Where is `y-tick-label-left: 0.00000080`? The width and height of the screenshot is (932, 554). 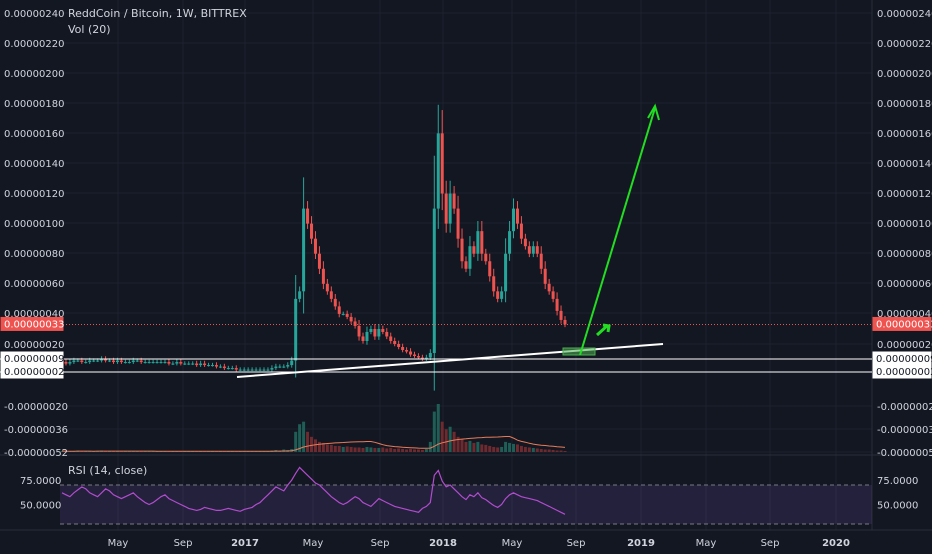
y-tick-label-left: 0.00000080 is located at coordinates (34, 254).